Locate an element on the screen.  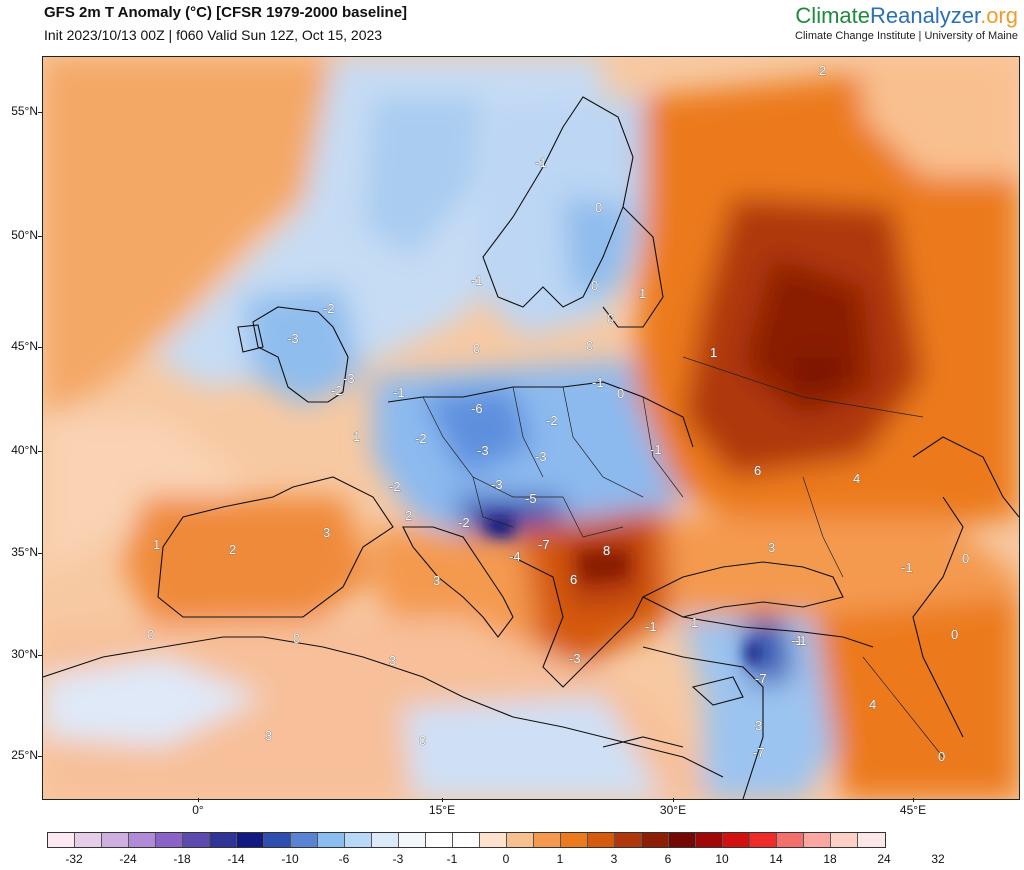
lat-label-30n: 30°N is located at coordinates (24, 654).